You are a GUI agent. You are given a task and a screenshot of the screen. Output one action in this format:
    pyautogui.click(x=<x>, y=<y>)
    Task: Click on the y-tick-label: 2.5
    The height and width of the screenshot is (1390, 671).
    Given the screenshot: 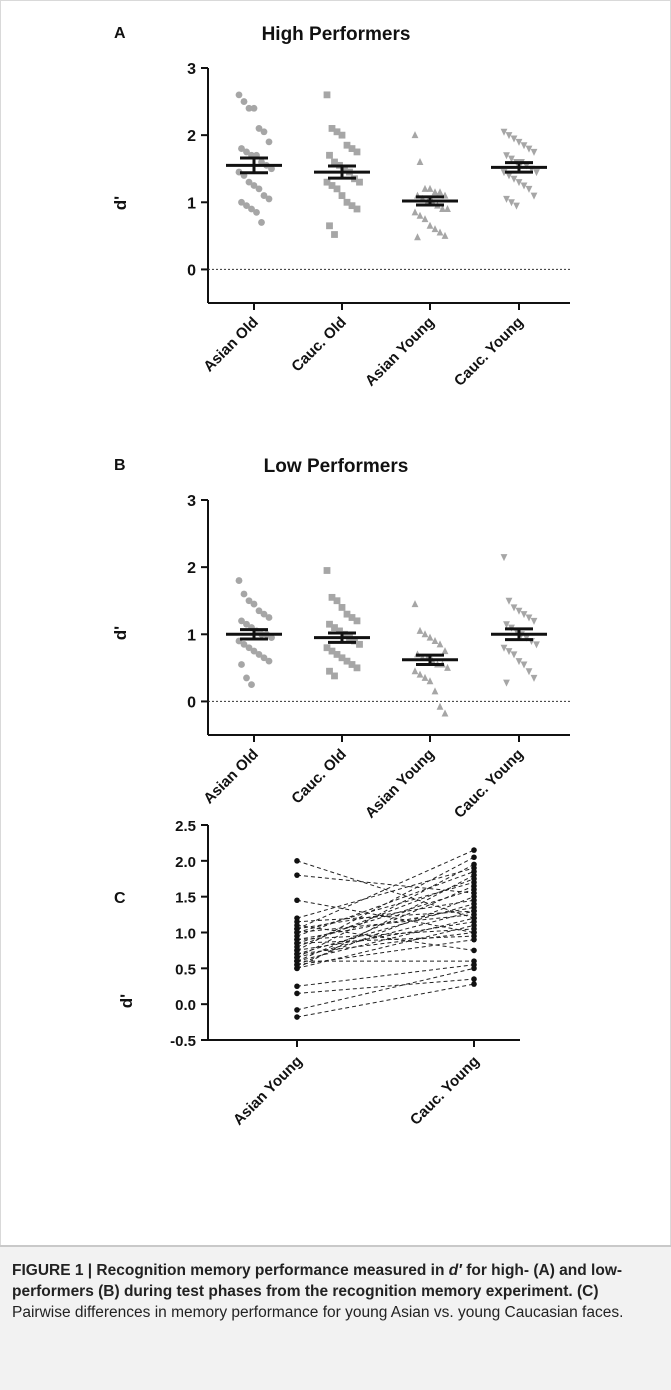 What is the action you would take?
    pyautogui.click(x=185, y=826)
    